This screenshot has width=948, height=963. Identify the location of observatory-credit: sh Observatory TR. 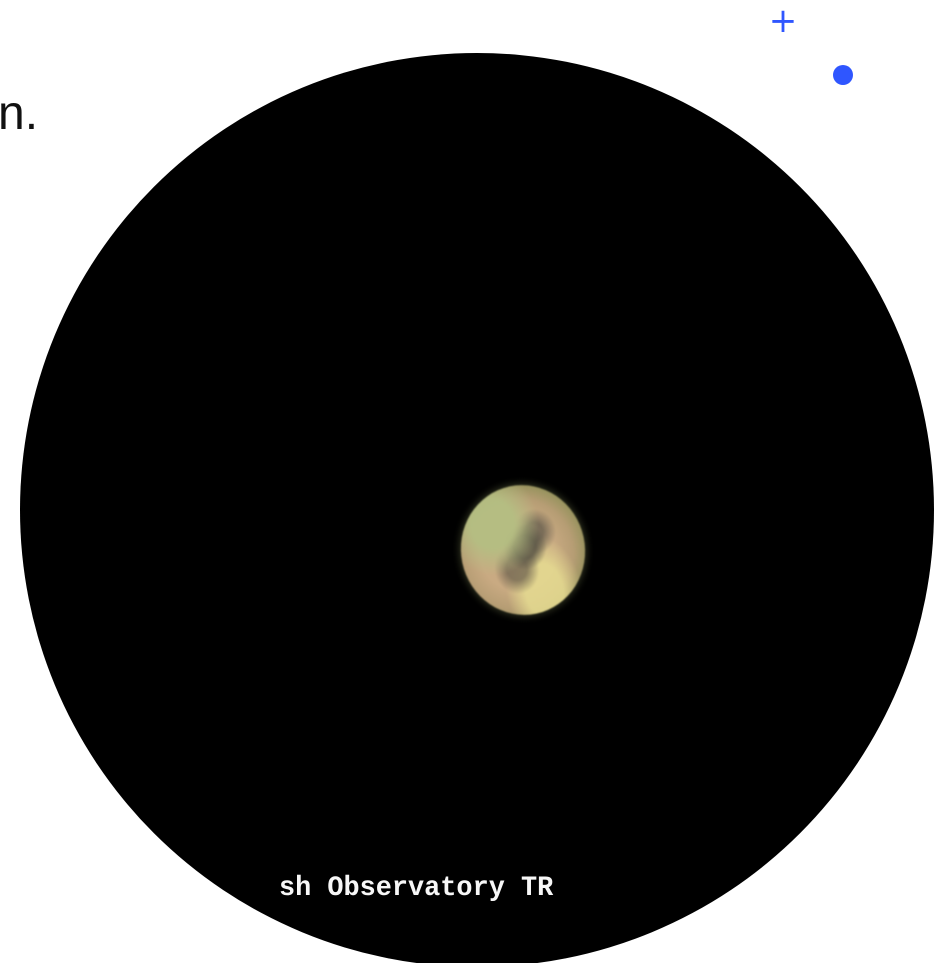
(416, 888).